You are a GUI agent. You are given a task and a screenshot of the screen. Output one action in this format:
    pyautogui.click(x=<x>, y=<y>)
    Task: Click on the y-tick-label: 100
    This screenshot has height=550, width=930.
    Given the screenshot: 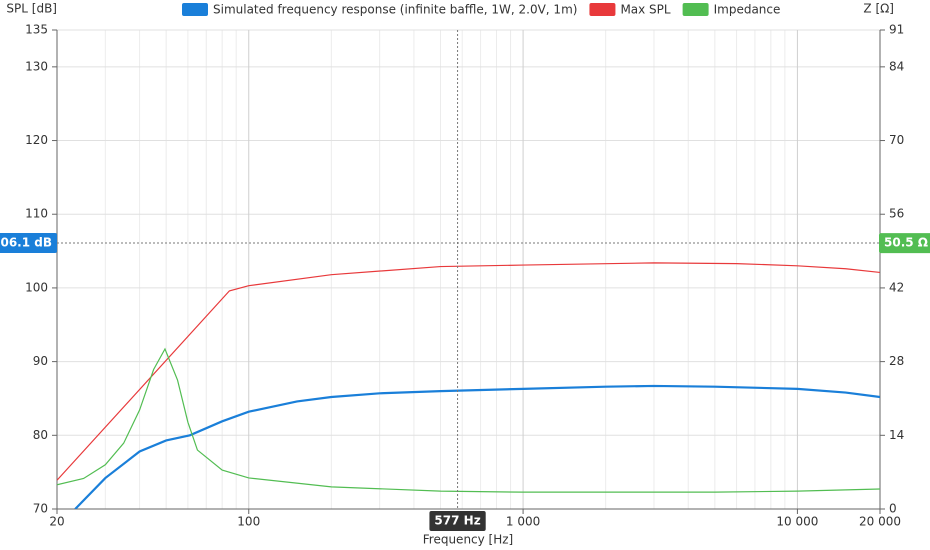 What is the action you would take?
    pyautogui.click(x=36, y=287)
    